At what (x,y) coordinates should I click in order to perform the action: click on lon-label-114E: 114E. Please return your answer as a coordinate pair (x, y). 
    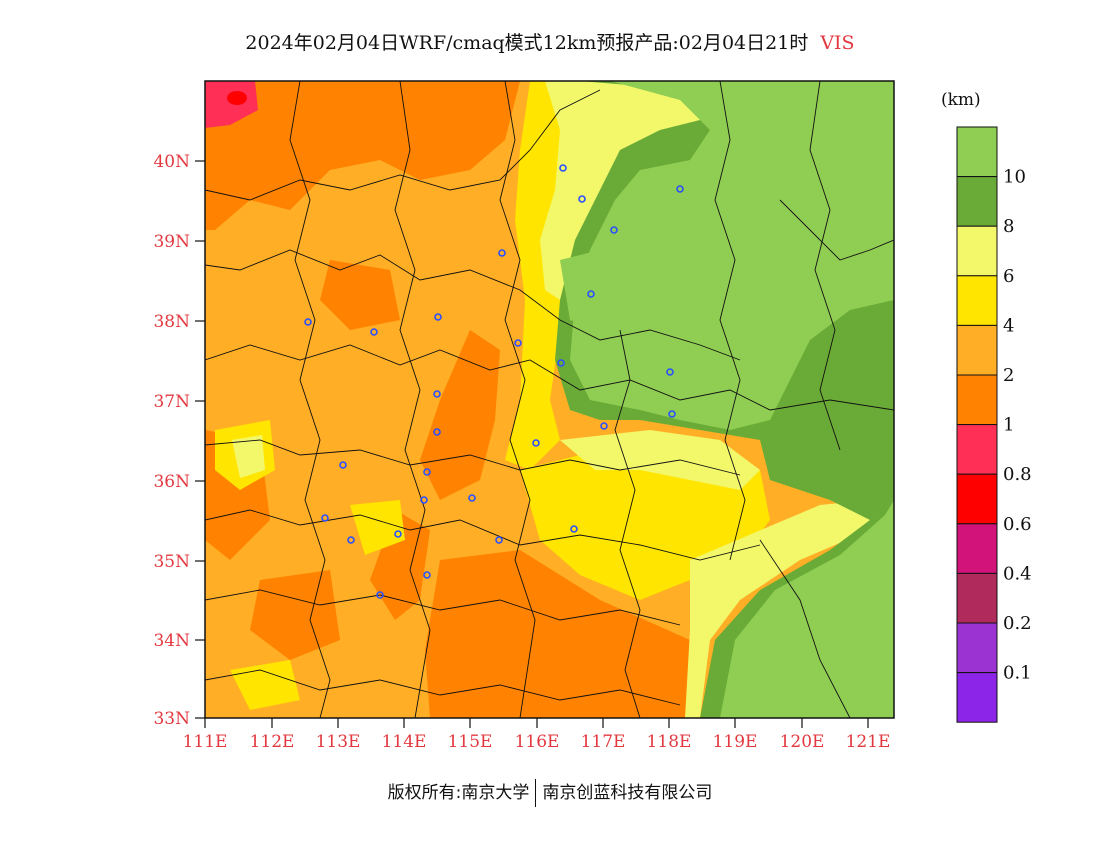
    Looking at the image, I should click on (404, 742).